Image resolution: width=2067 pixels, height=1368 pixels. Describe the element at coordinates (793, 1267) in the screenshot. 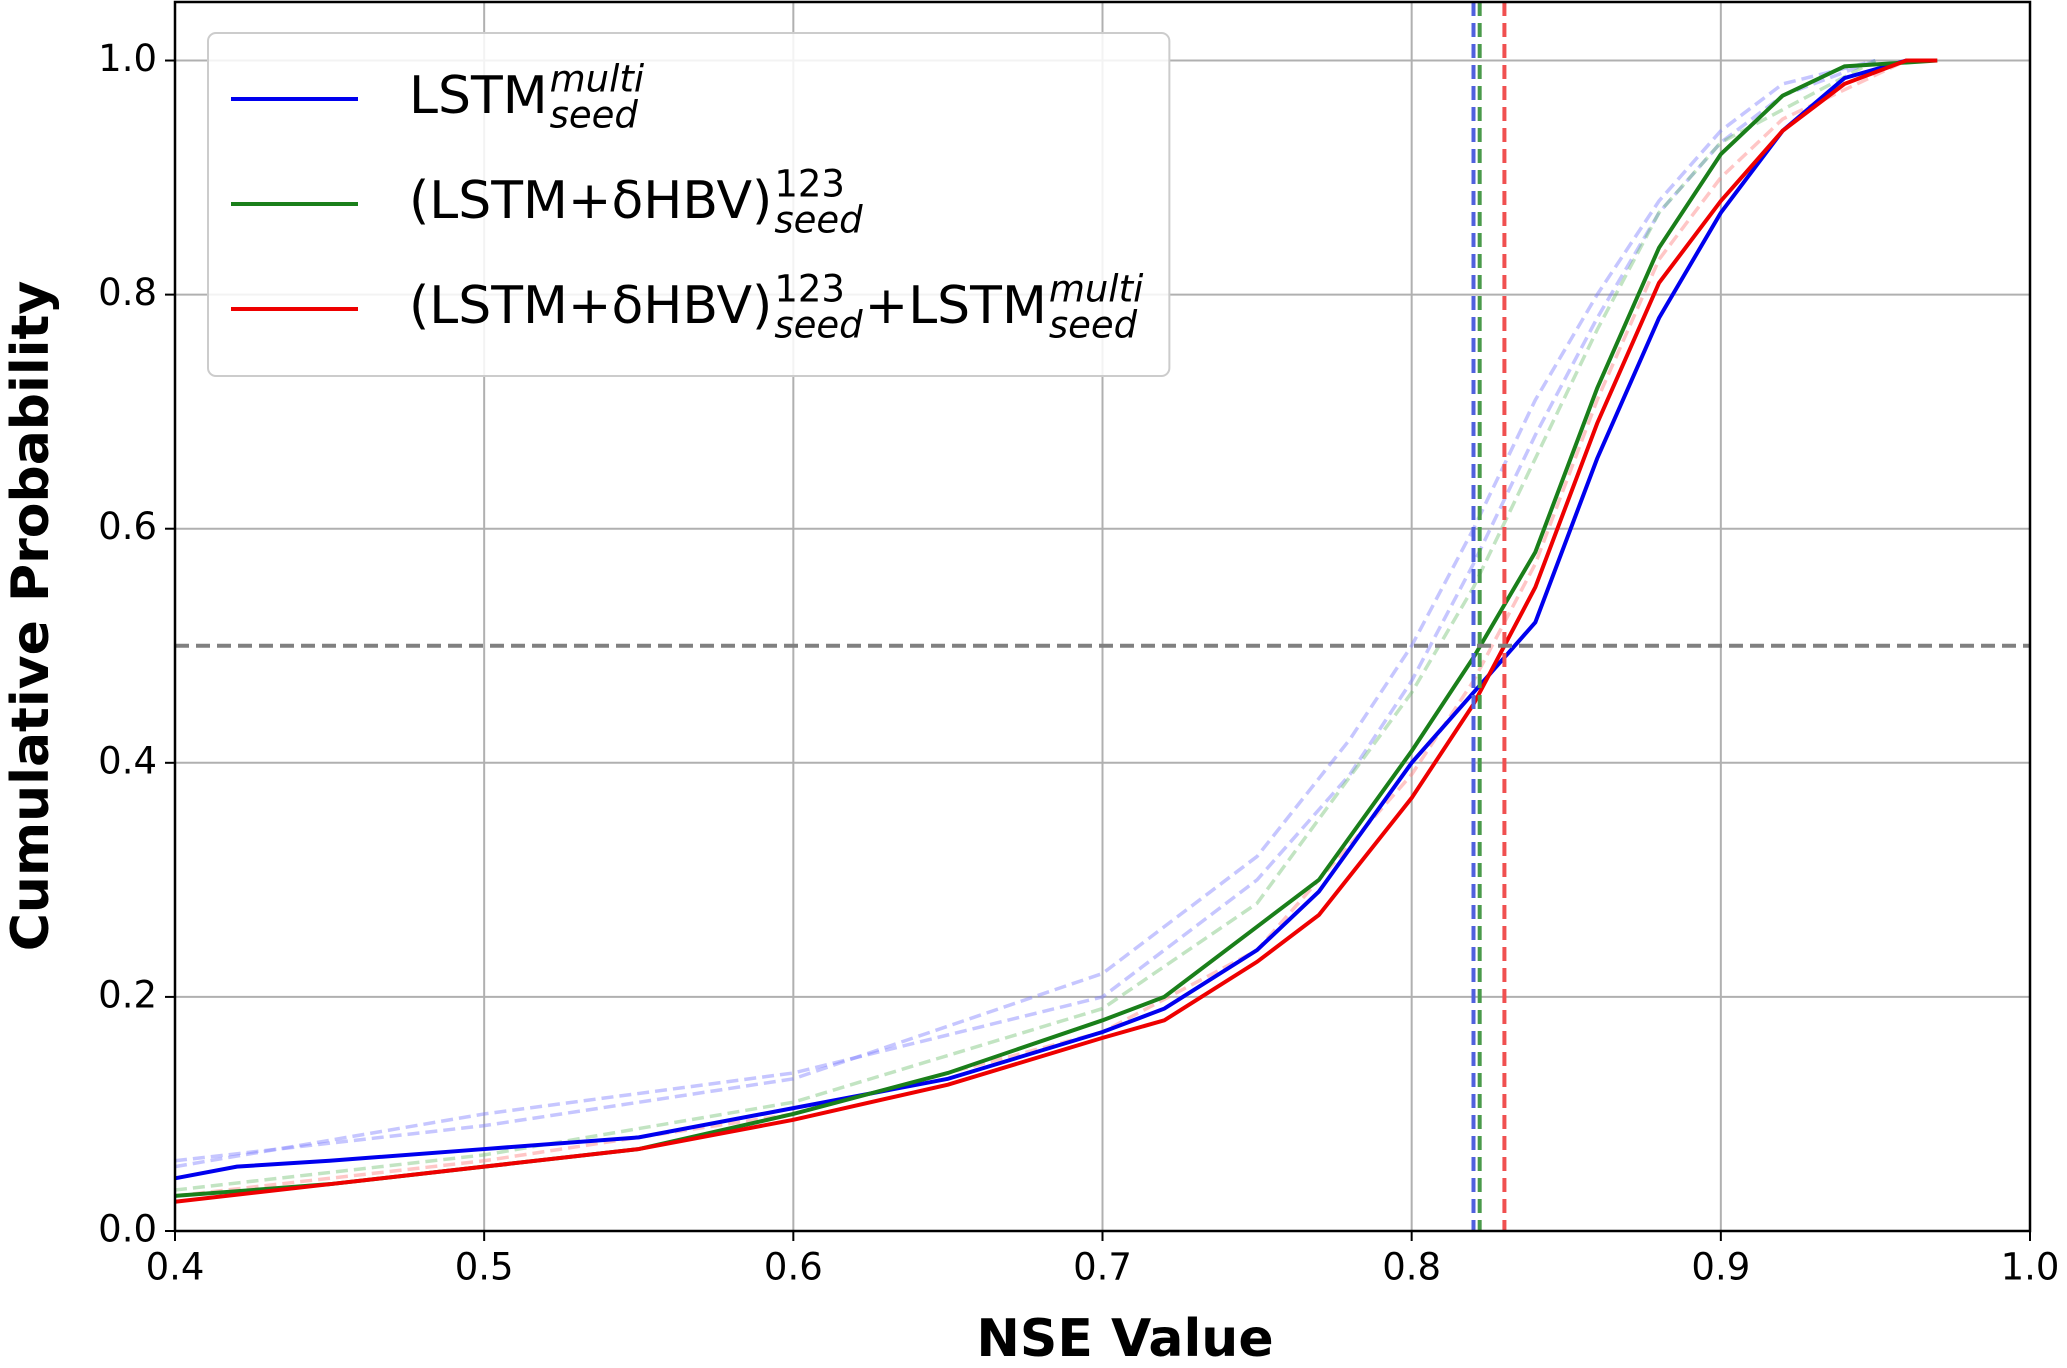

I see `x-tick-label: 0.6` at that location.